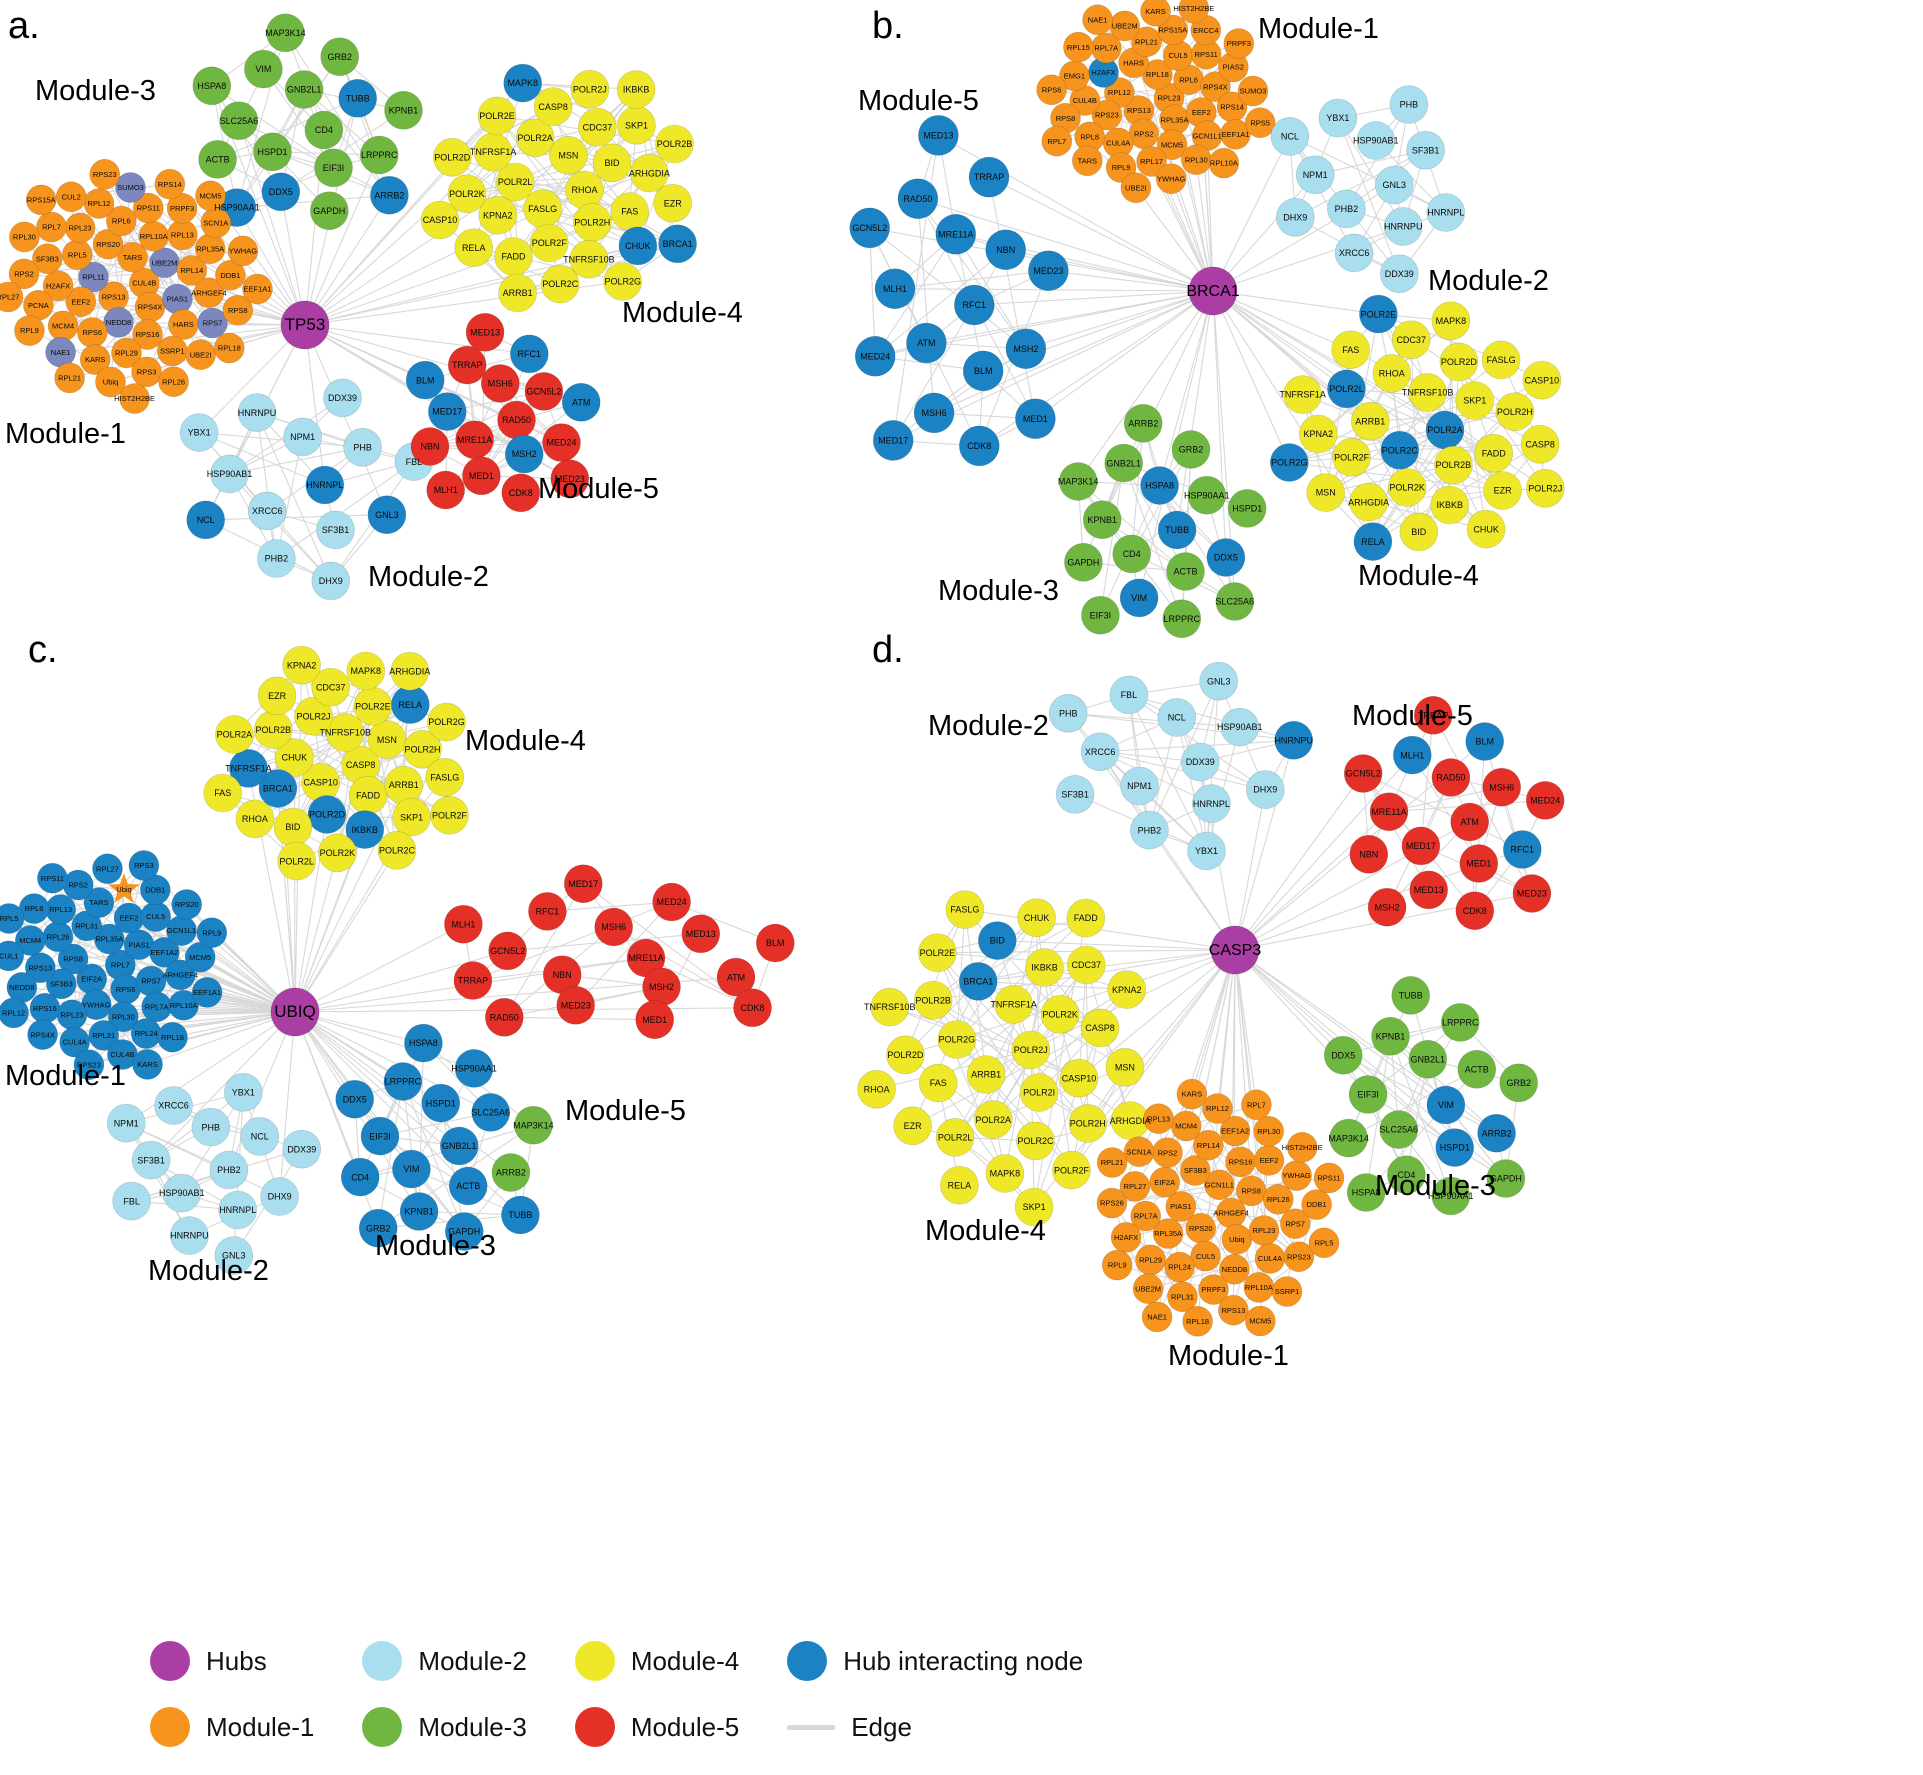  Describe the element at coordinates (1044, 968) in the screenshot. I see `node-label: IKBKB` at that location.